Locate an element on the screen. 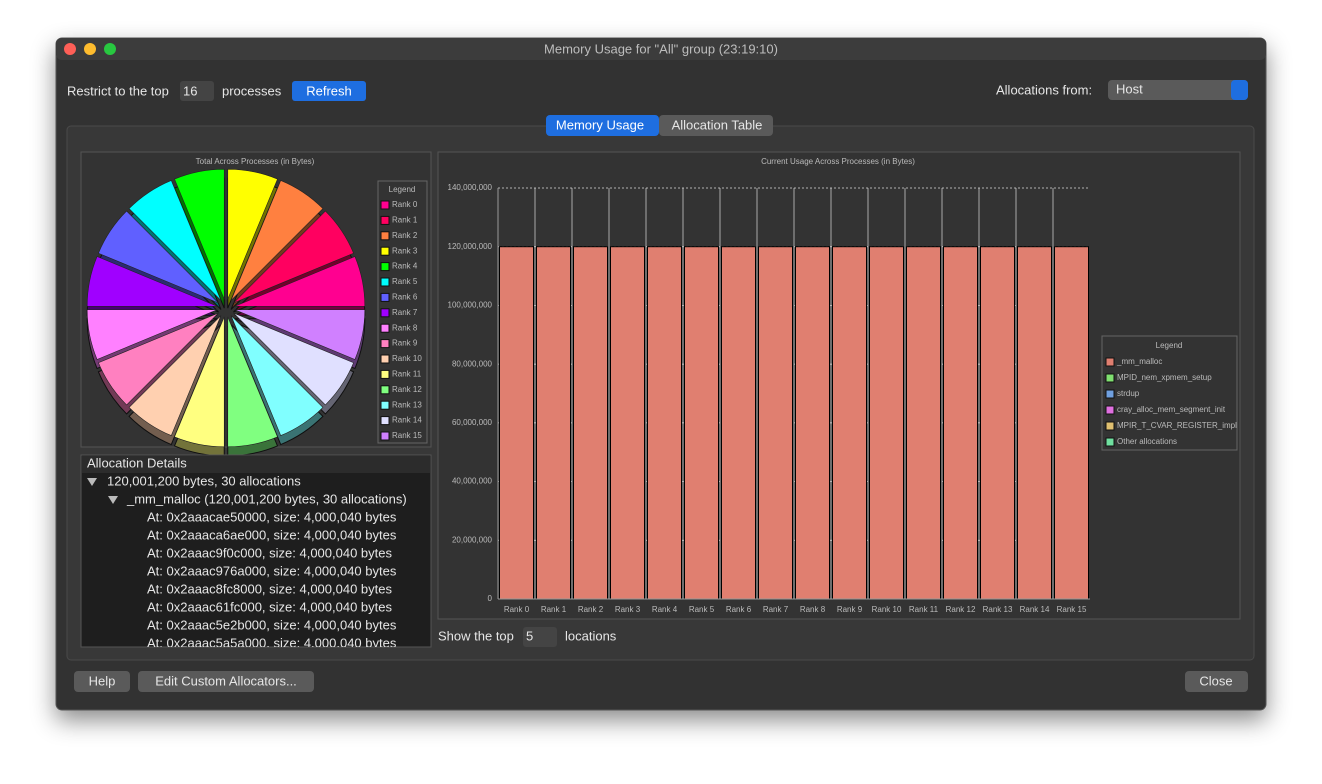  refresh-button is located at coordinates (329, 91).